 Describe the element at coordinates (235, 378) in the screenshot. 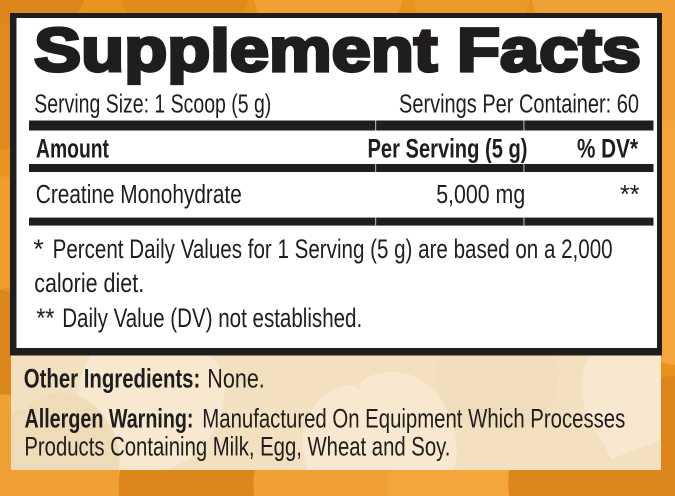

I see `svg-text: None.` at that location.